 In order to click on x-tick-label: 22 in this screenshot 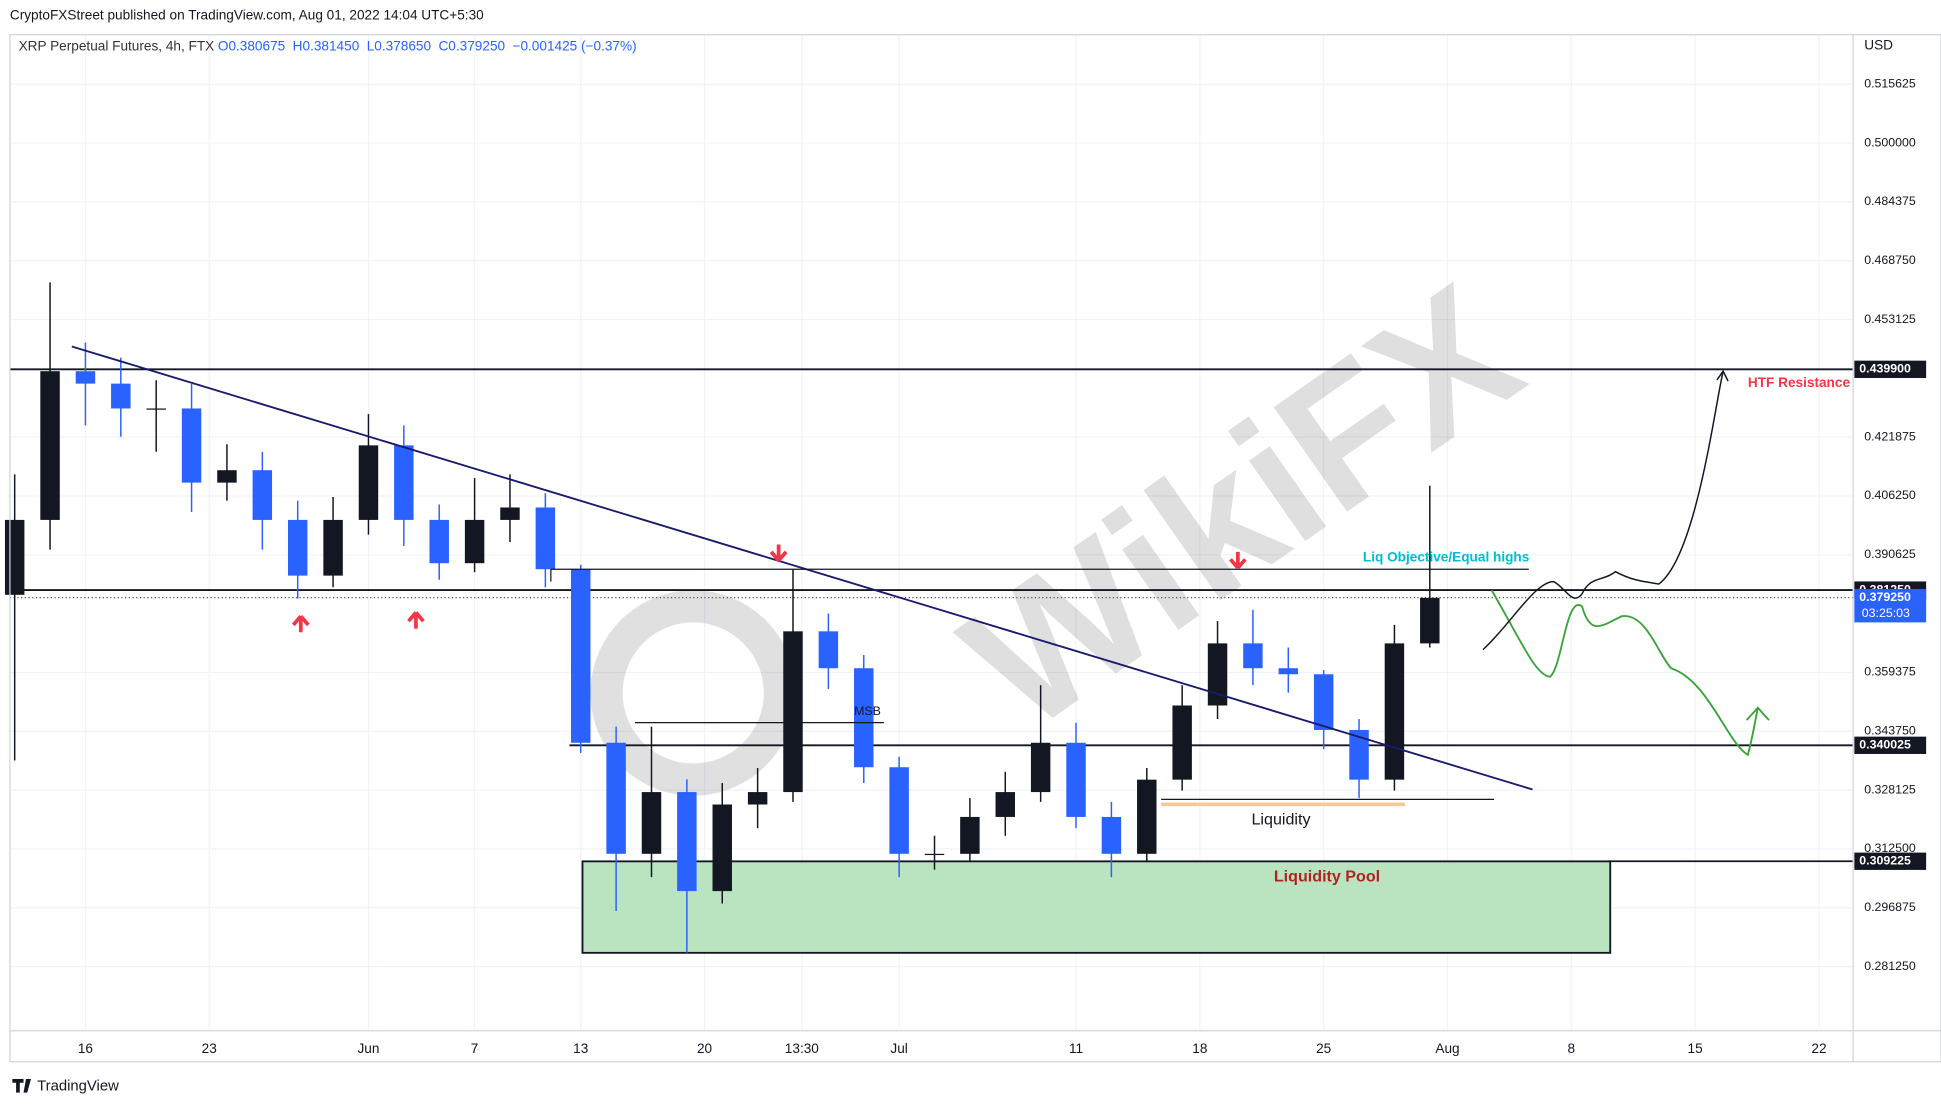, I will do `click(1818, 1048)`.